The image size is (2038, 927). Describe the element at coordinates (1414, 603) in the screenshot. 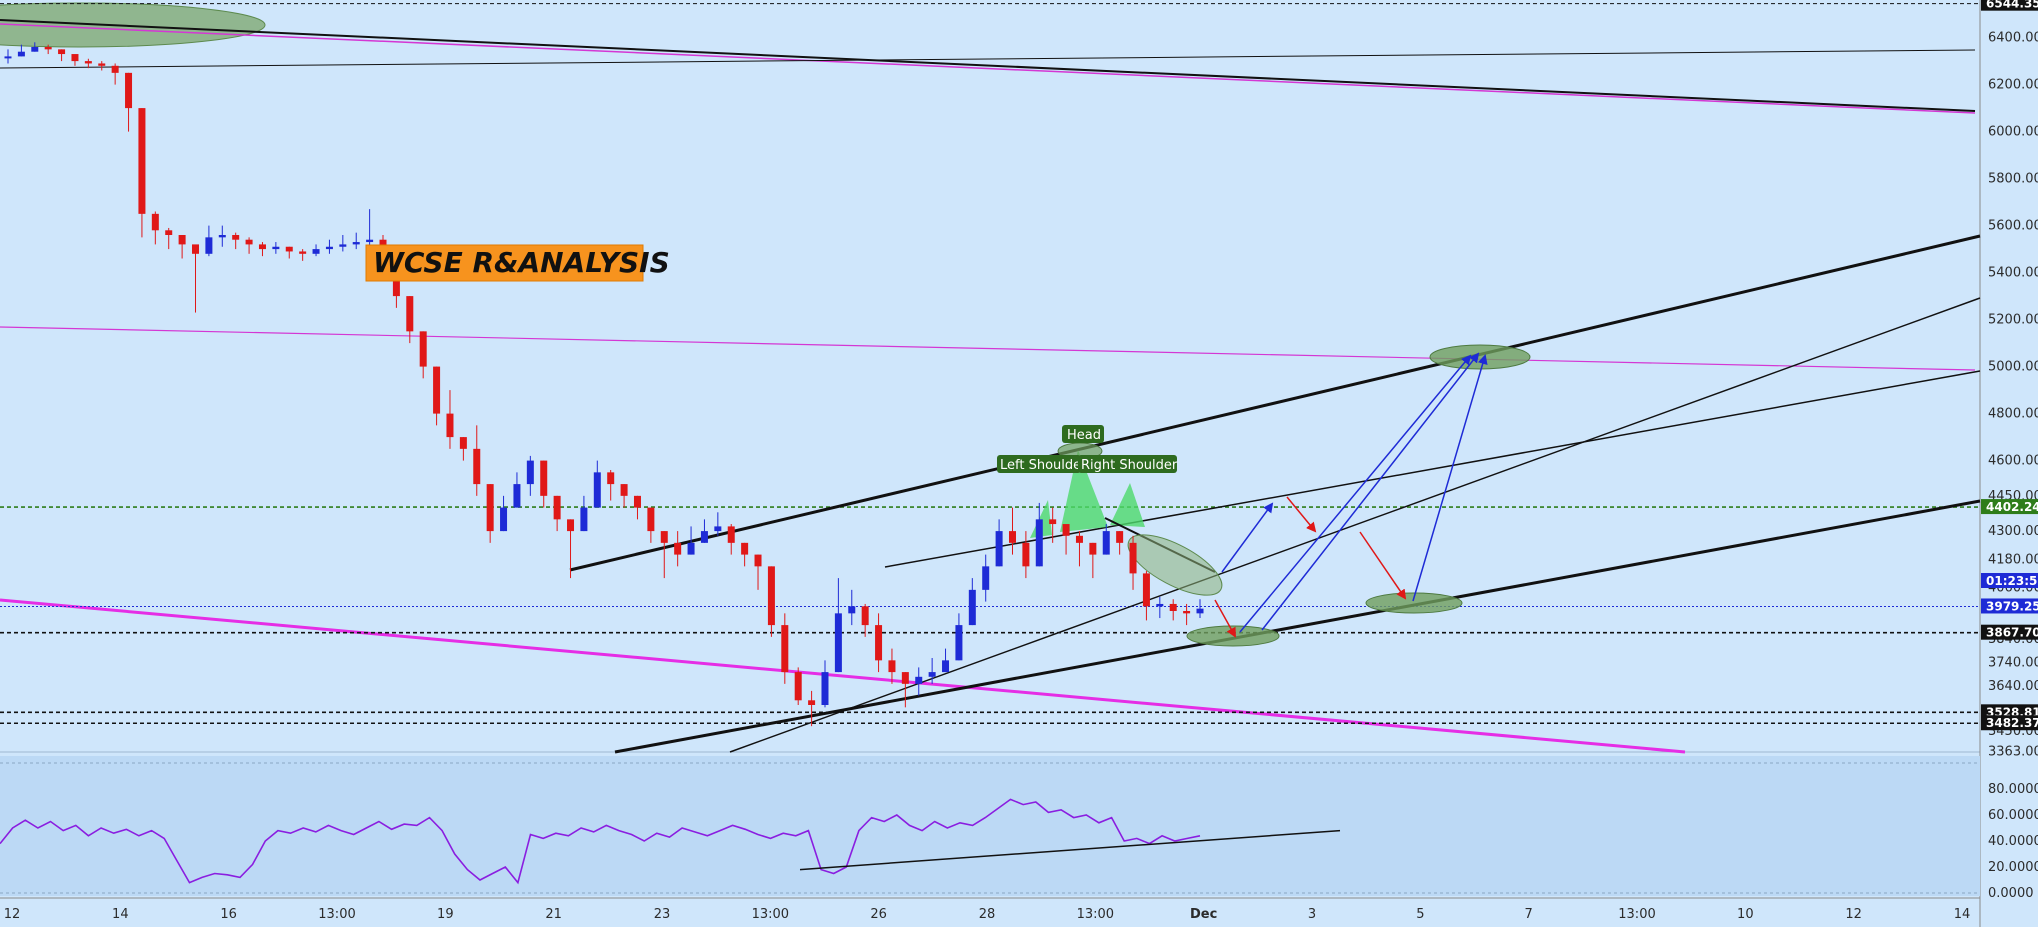

I see `support-zone-ellipse` at that location.